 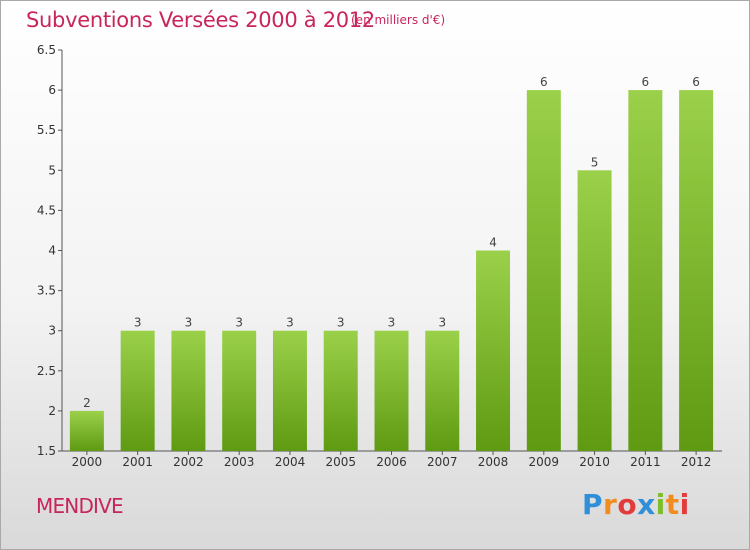 What do you see at coordinates (46, 451) in the screenshot?
I see `y-tick-label: 1.5` at bounding box center [46, 451].